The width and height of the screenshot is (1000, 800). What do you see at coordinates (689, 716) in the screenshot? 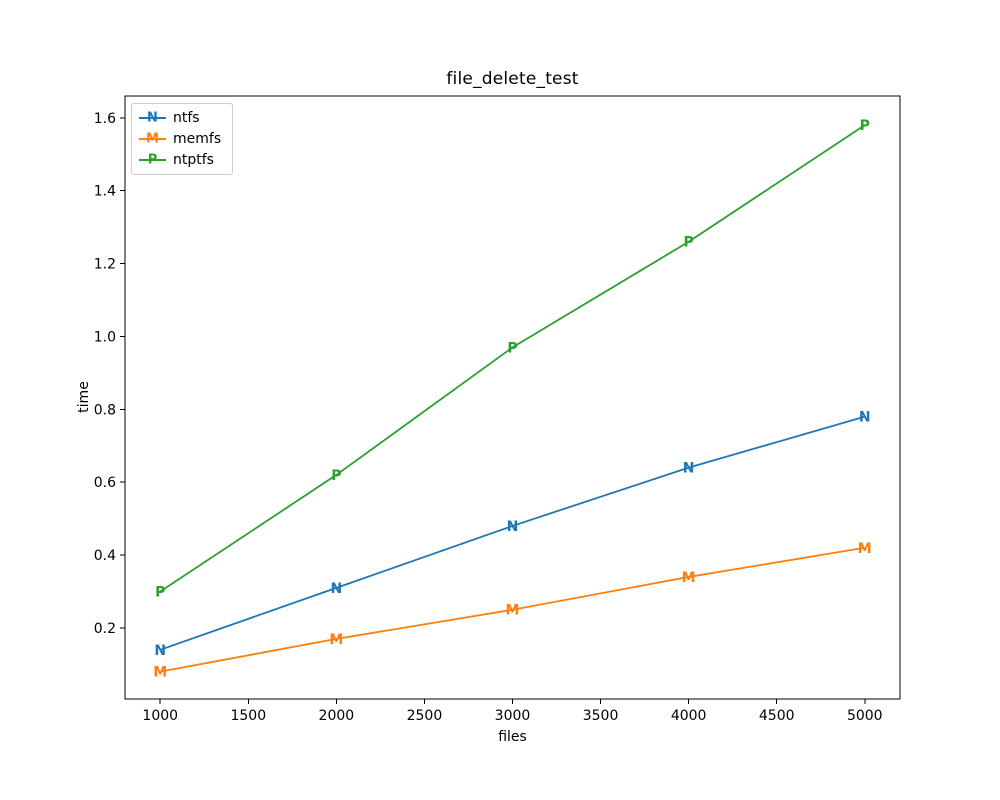
I see `x-tick-label: 4000` at bounding box center [689, 716].